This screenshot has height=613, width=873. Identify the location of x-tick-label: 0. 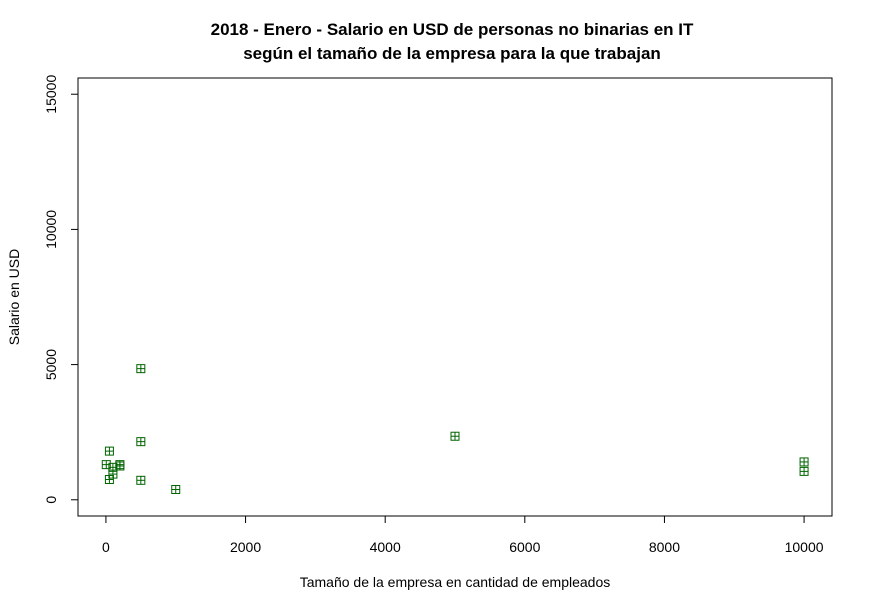
(106, 547).